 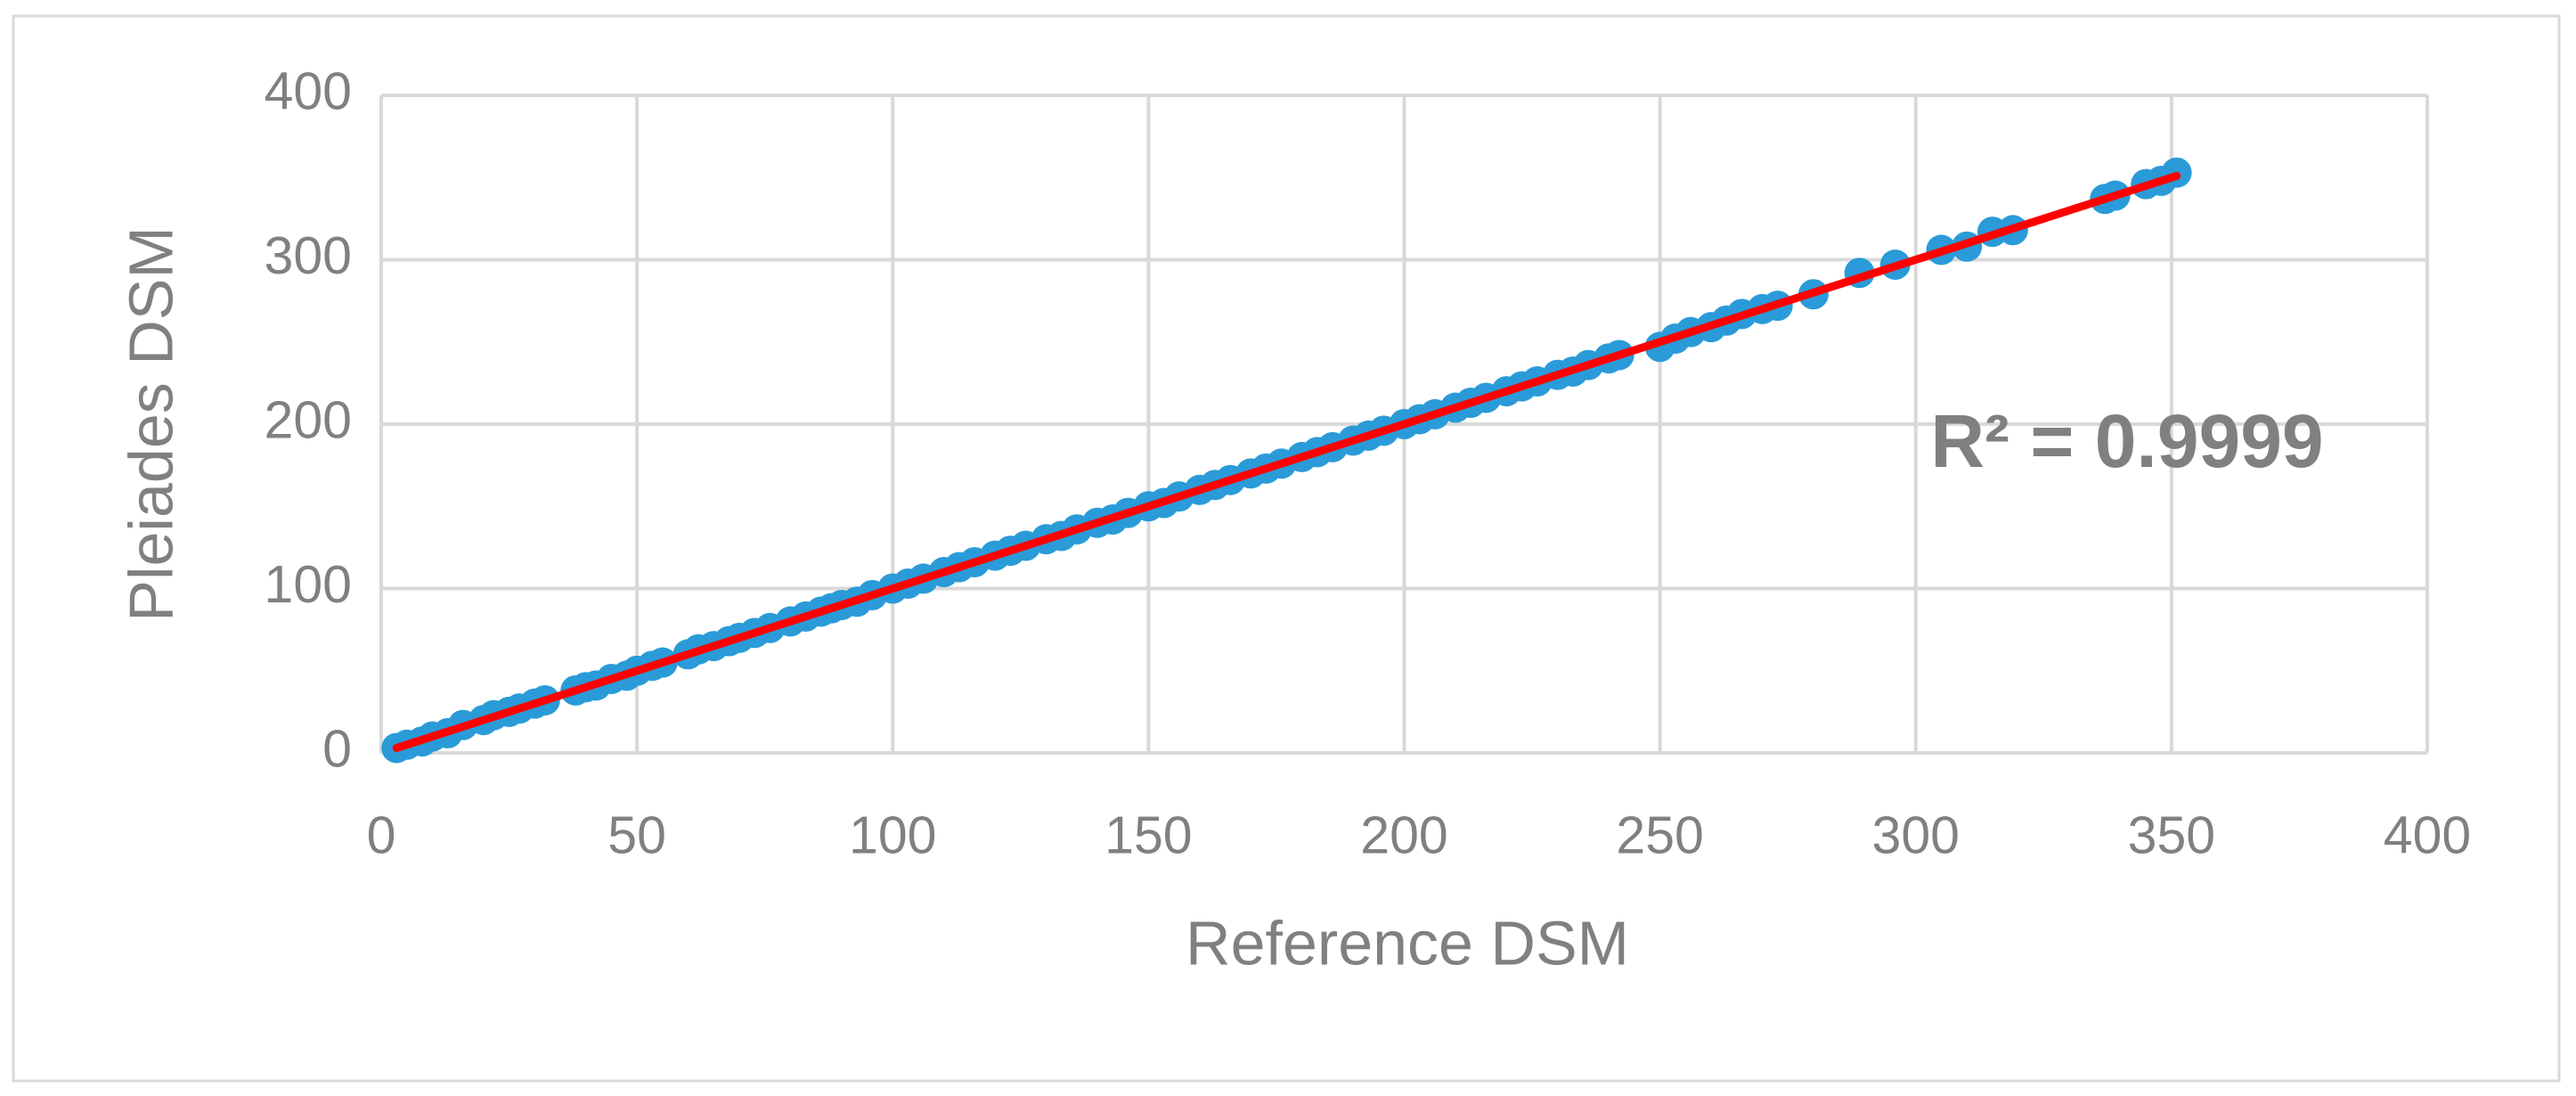 What do you see at coordinates (381, 836) in the screenshot?
I see `x-tick-label: 0` at bounding box center [381, 836].